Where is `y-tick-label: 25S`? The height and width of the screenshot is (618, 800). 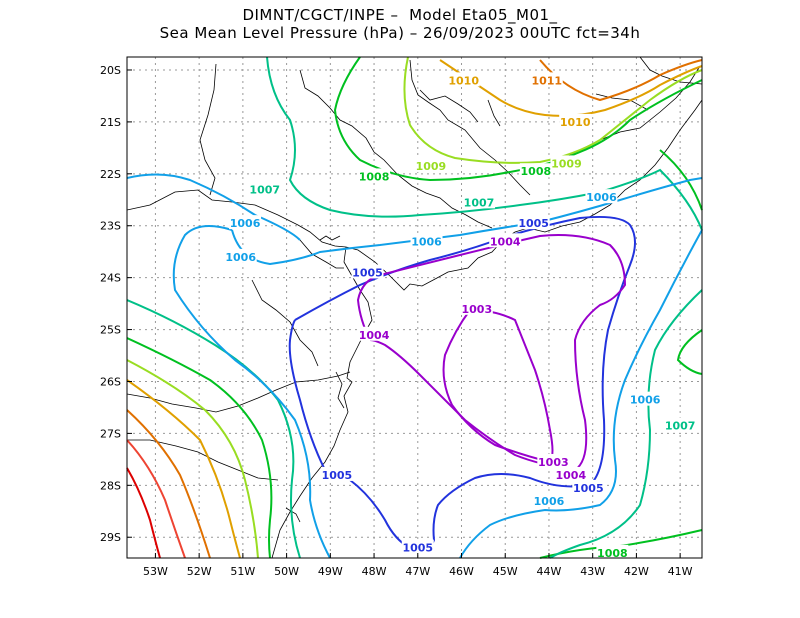
y-tick-label: 25S is located at coordinates (110, 330).